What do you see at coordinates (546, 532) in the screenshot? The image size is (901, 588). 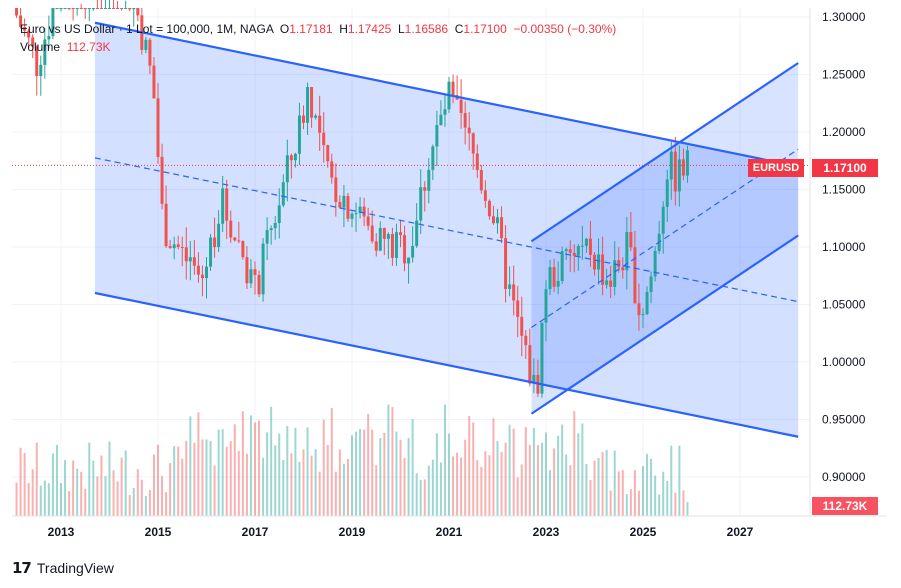 I see `x-tick-label: 2023` at bounding box center [546, 532].